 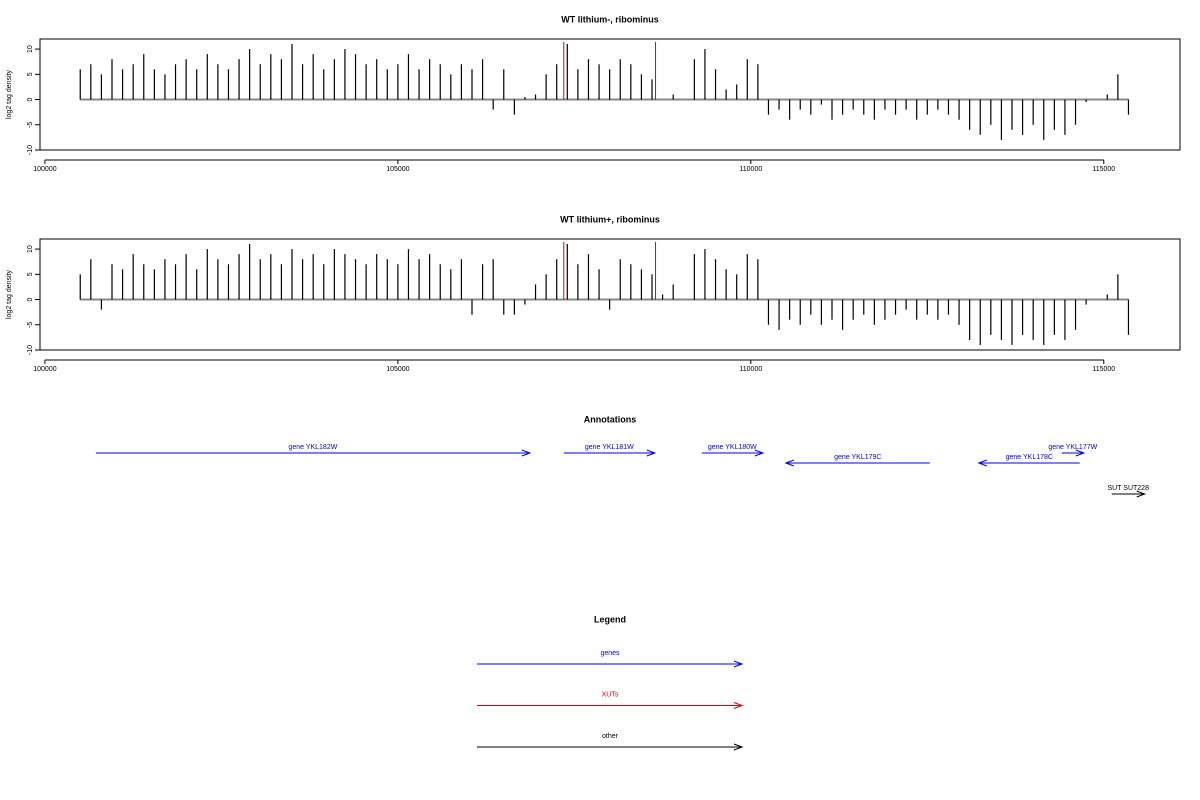 I want to click on chart-title: WT lithium-, ribominus, so click(x=610, y=19).